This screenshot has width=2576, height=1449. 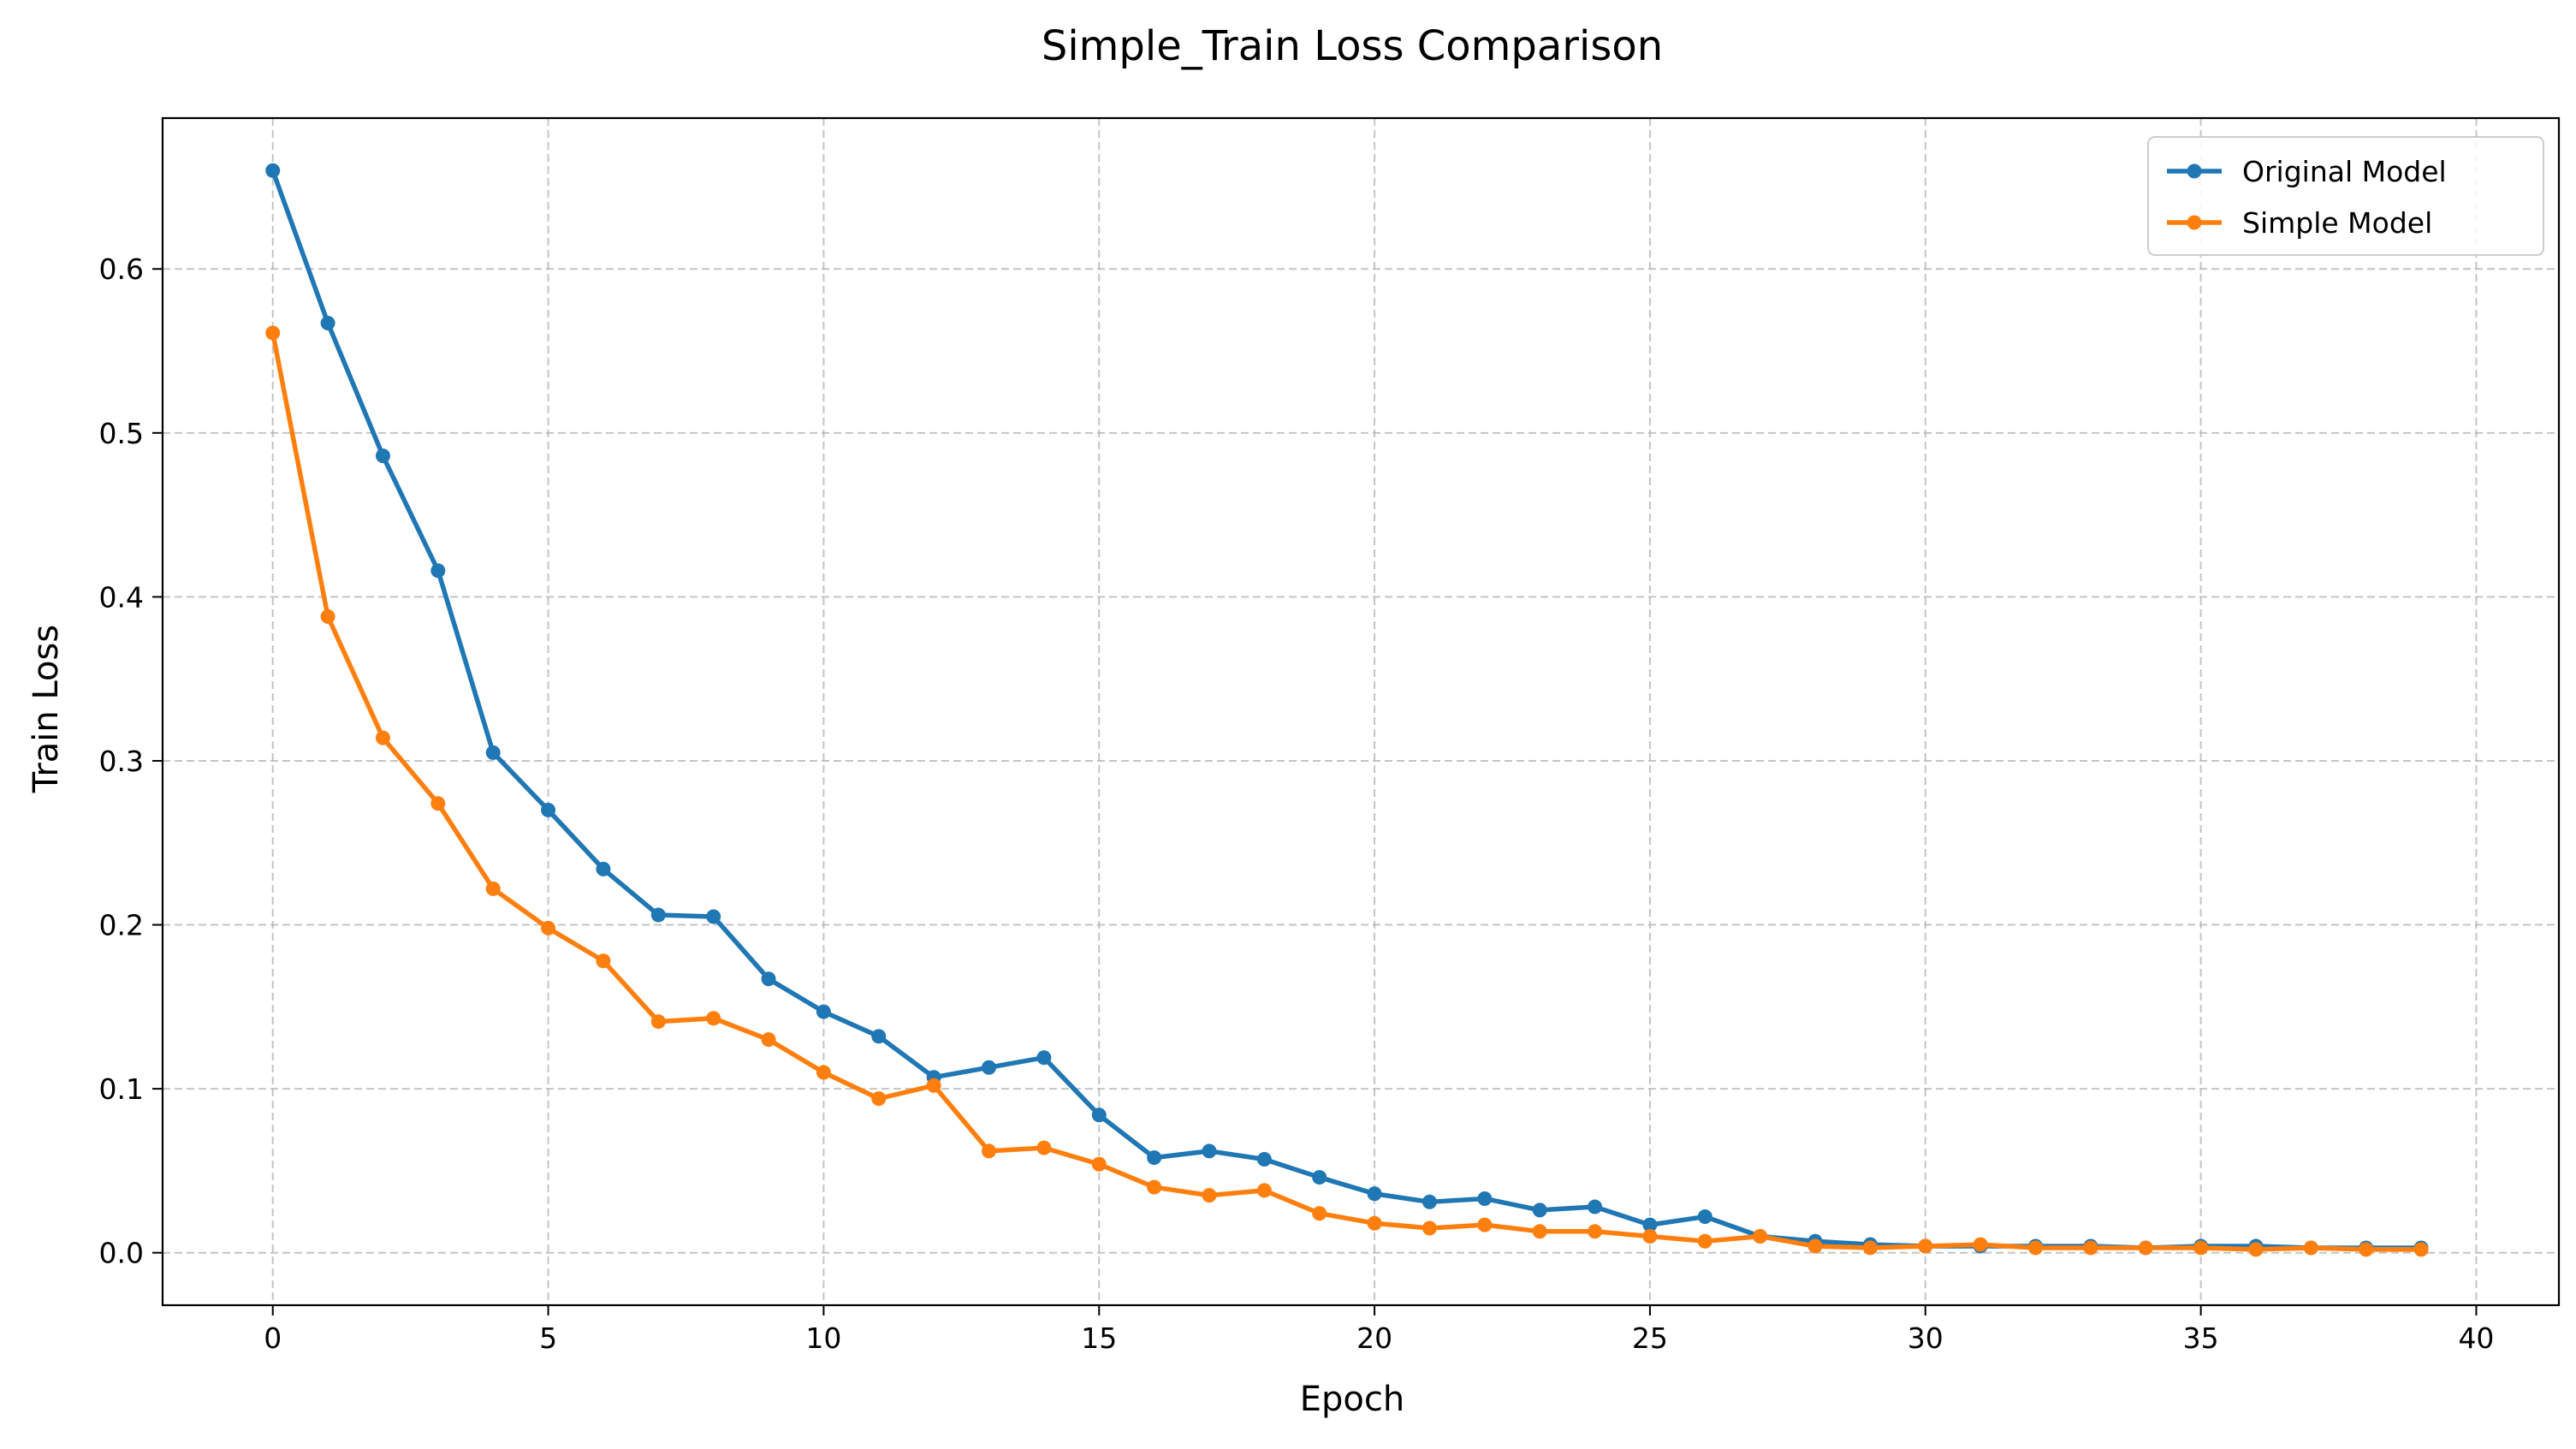 I want to click on y-tick-label: 0.6, so click(x=121, y=269).